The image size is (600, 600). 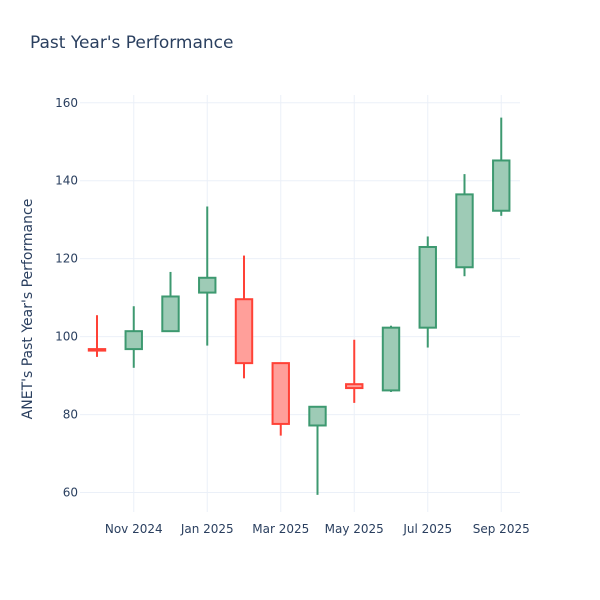 I want to click on x-tick-label: Nov 2024, so click(x=134, y=529).